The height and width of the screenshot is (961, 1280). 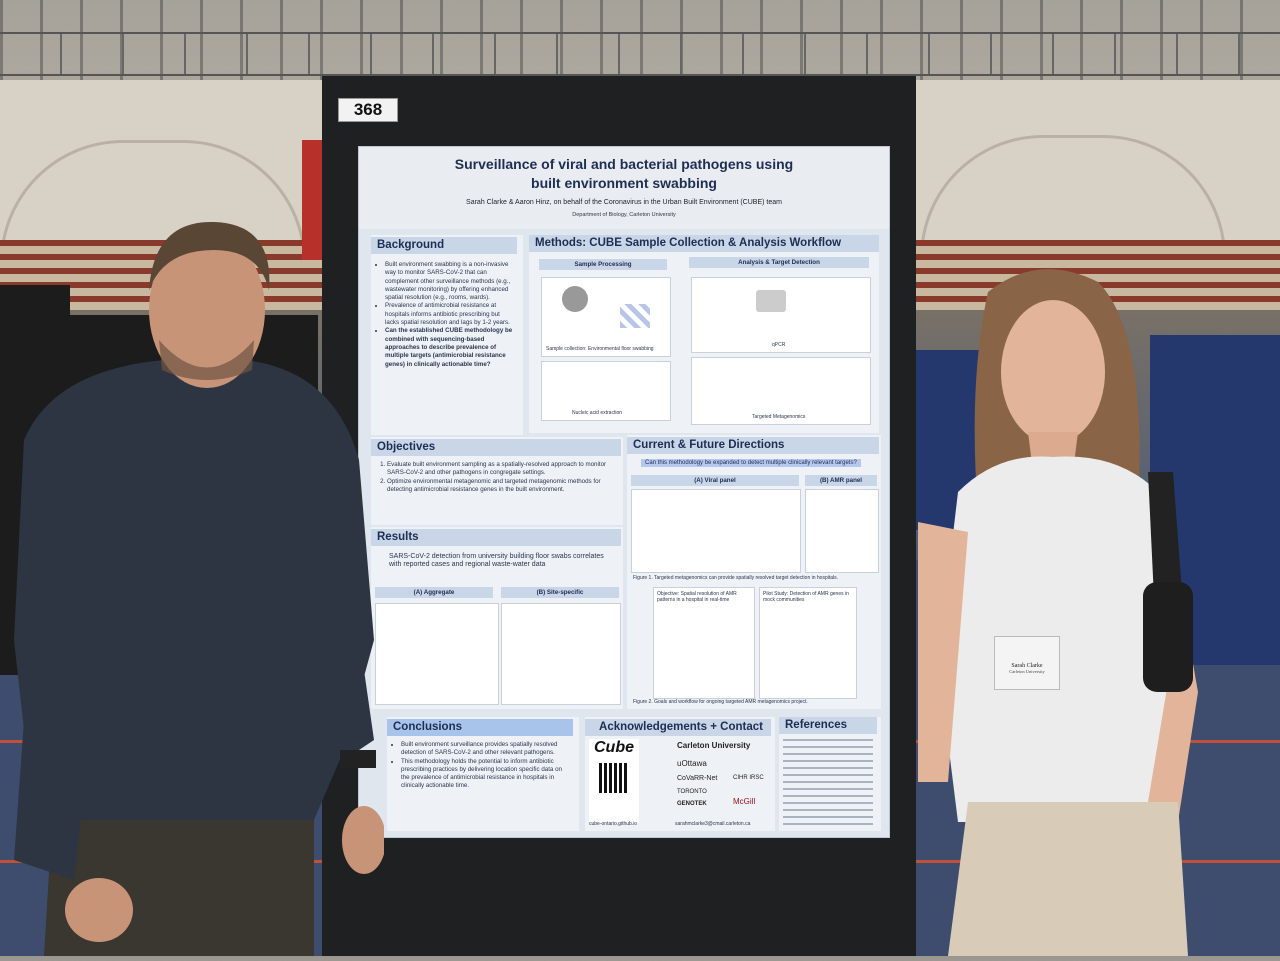 I want to click on aggregate-label: (A) Aggregate, so click(x=434, y=592).